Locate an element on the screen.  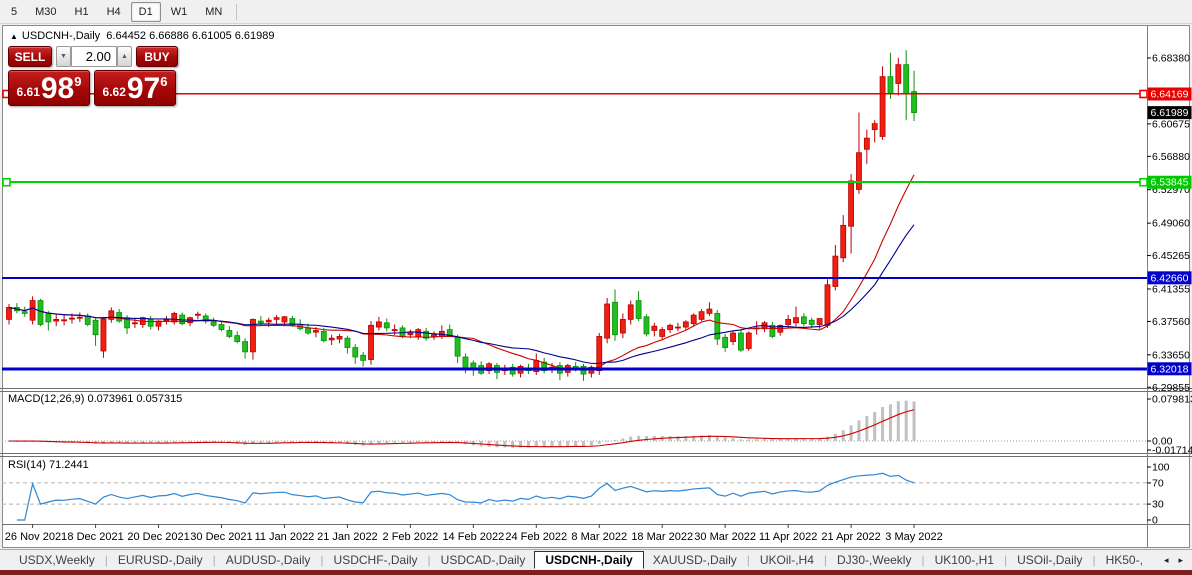
date-label: 3 May 2022 is located at coordinates (913, 537).